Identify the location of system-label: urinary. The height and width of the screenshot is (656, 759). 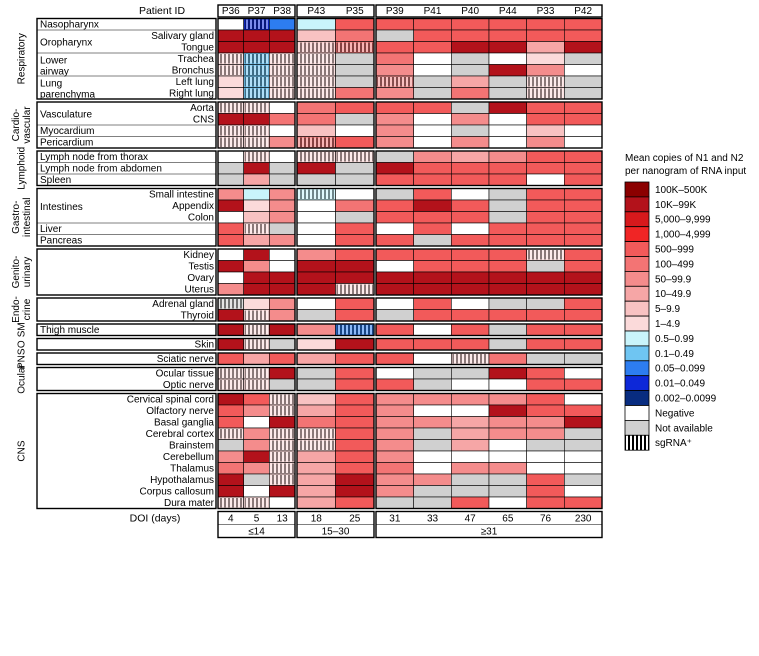
(27, 272).